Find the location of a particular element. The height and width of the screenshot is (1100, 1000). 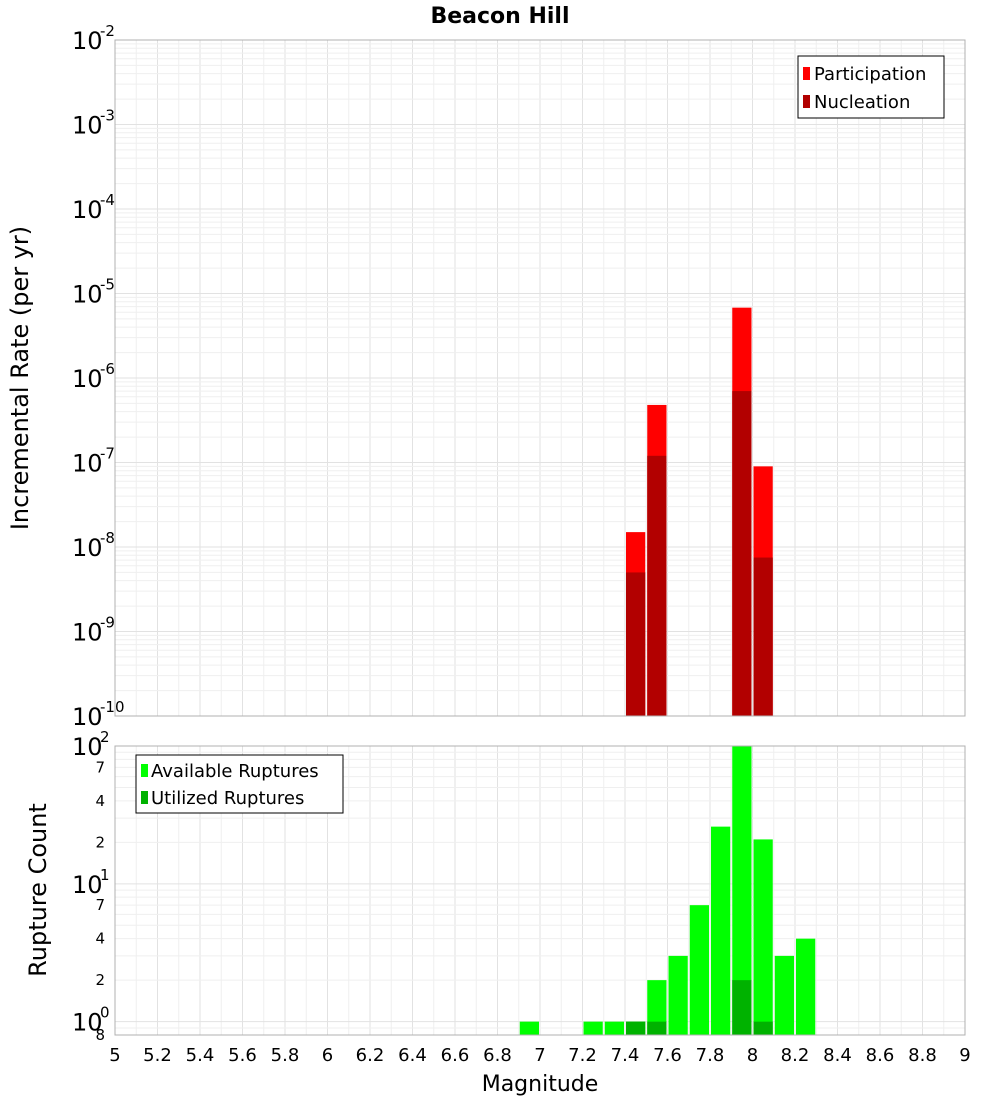

x-tick-label: 6.6 is located at coordinates (455, 1055).